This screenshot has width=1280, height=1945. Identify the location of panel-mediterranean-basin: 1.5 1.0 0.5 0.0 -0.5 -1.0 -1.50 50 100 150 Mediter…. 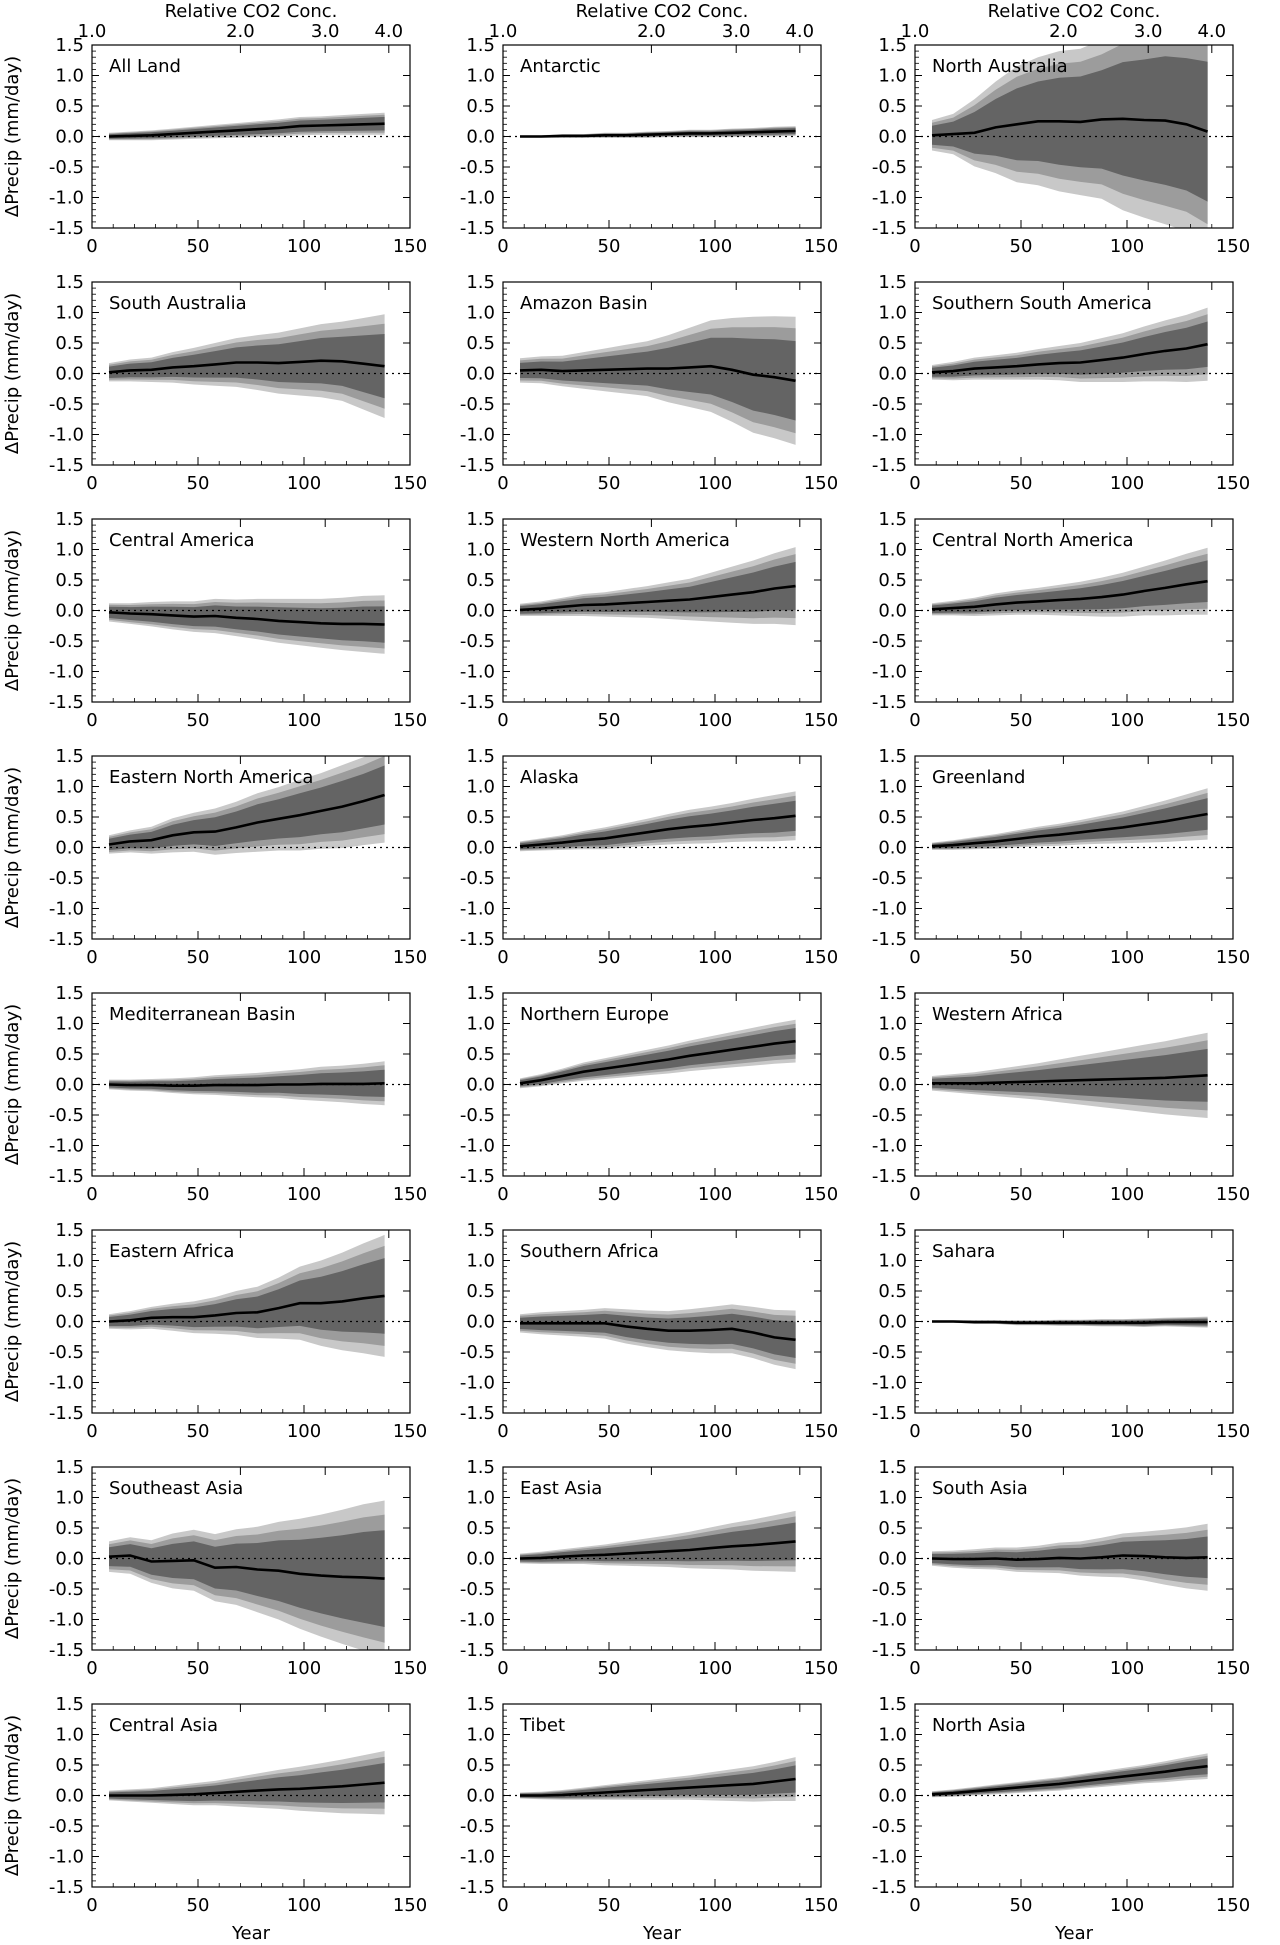
(214, 1094).